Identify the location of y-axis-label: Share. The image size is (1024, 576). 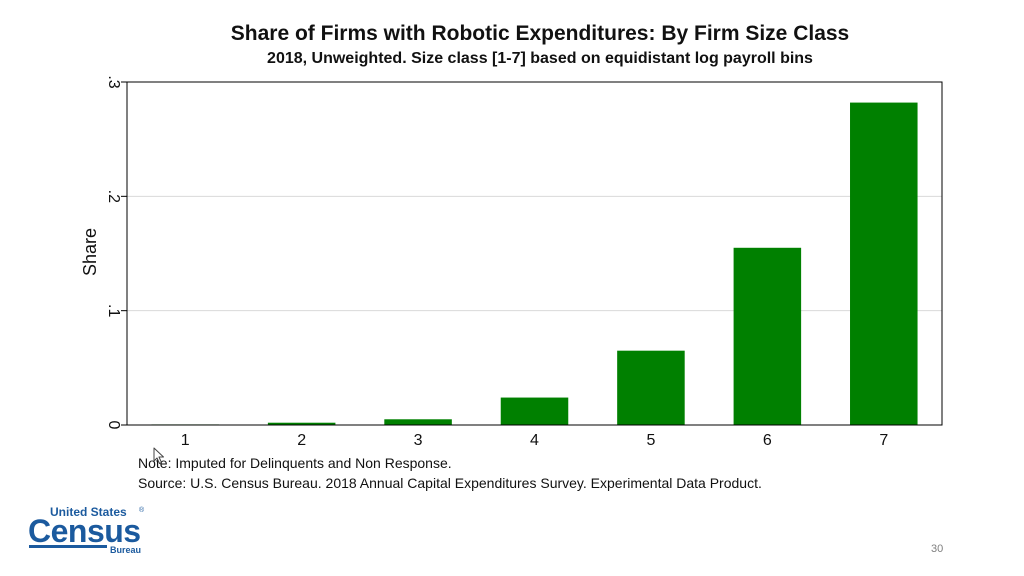
(90, 252).